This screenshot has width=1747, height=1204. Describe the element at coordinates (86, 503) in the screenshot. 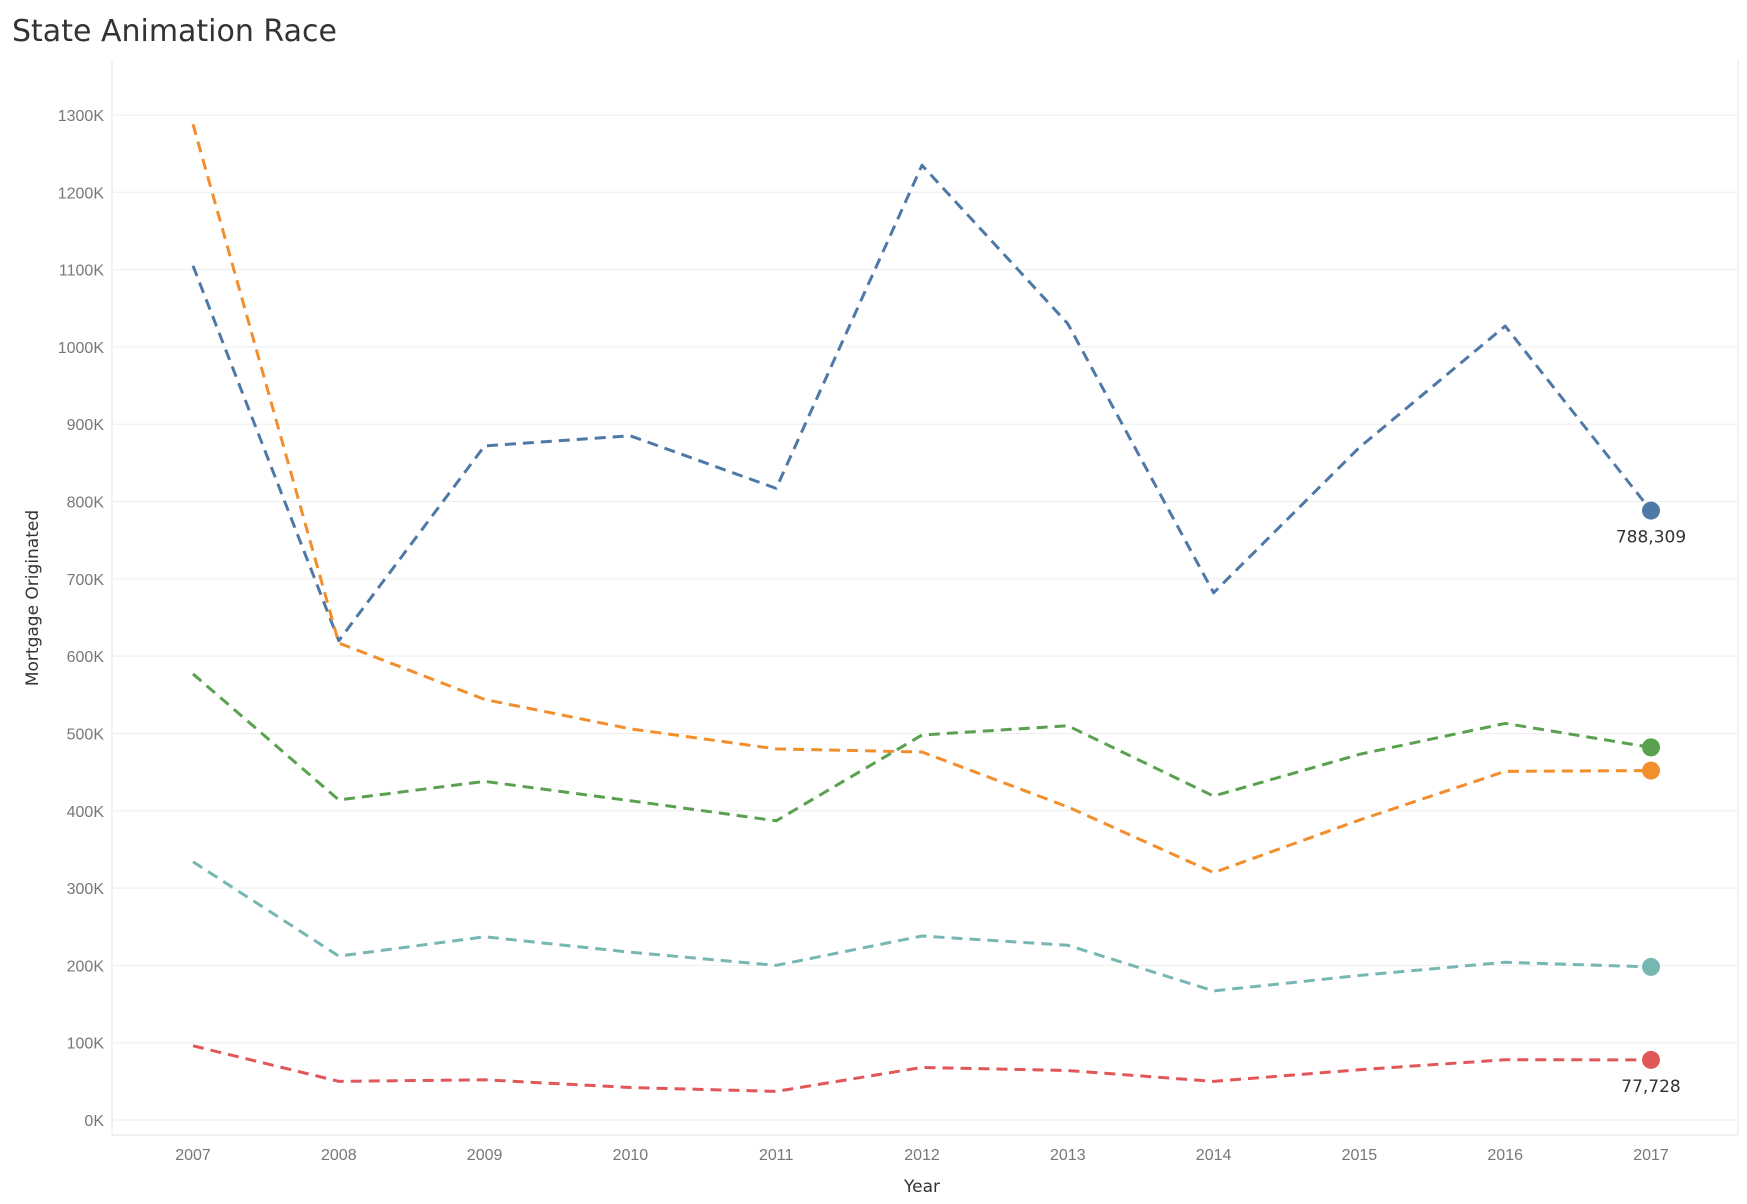

I see `y-tick-label: 800K` at that location.